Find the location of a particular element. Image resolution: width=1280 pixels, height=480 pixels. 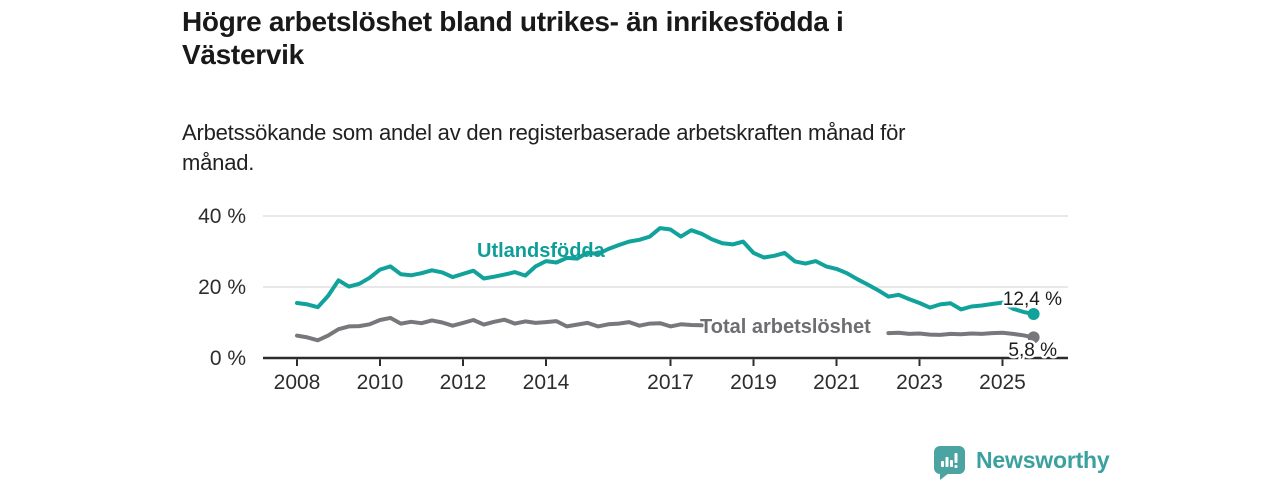

y-axis-label: 20 % is located at coordinates (222, 287).